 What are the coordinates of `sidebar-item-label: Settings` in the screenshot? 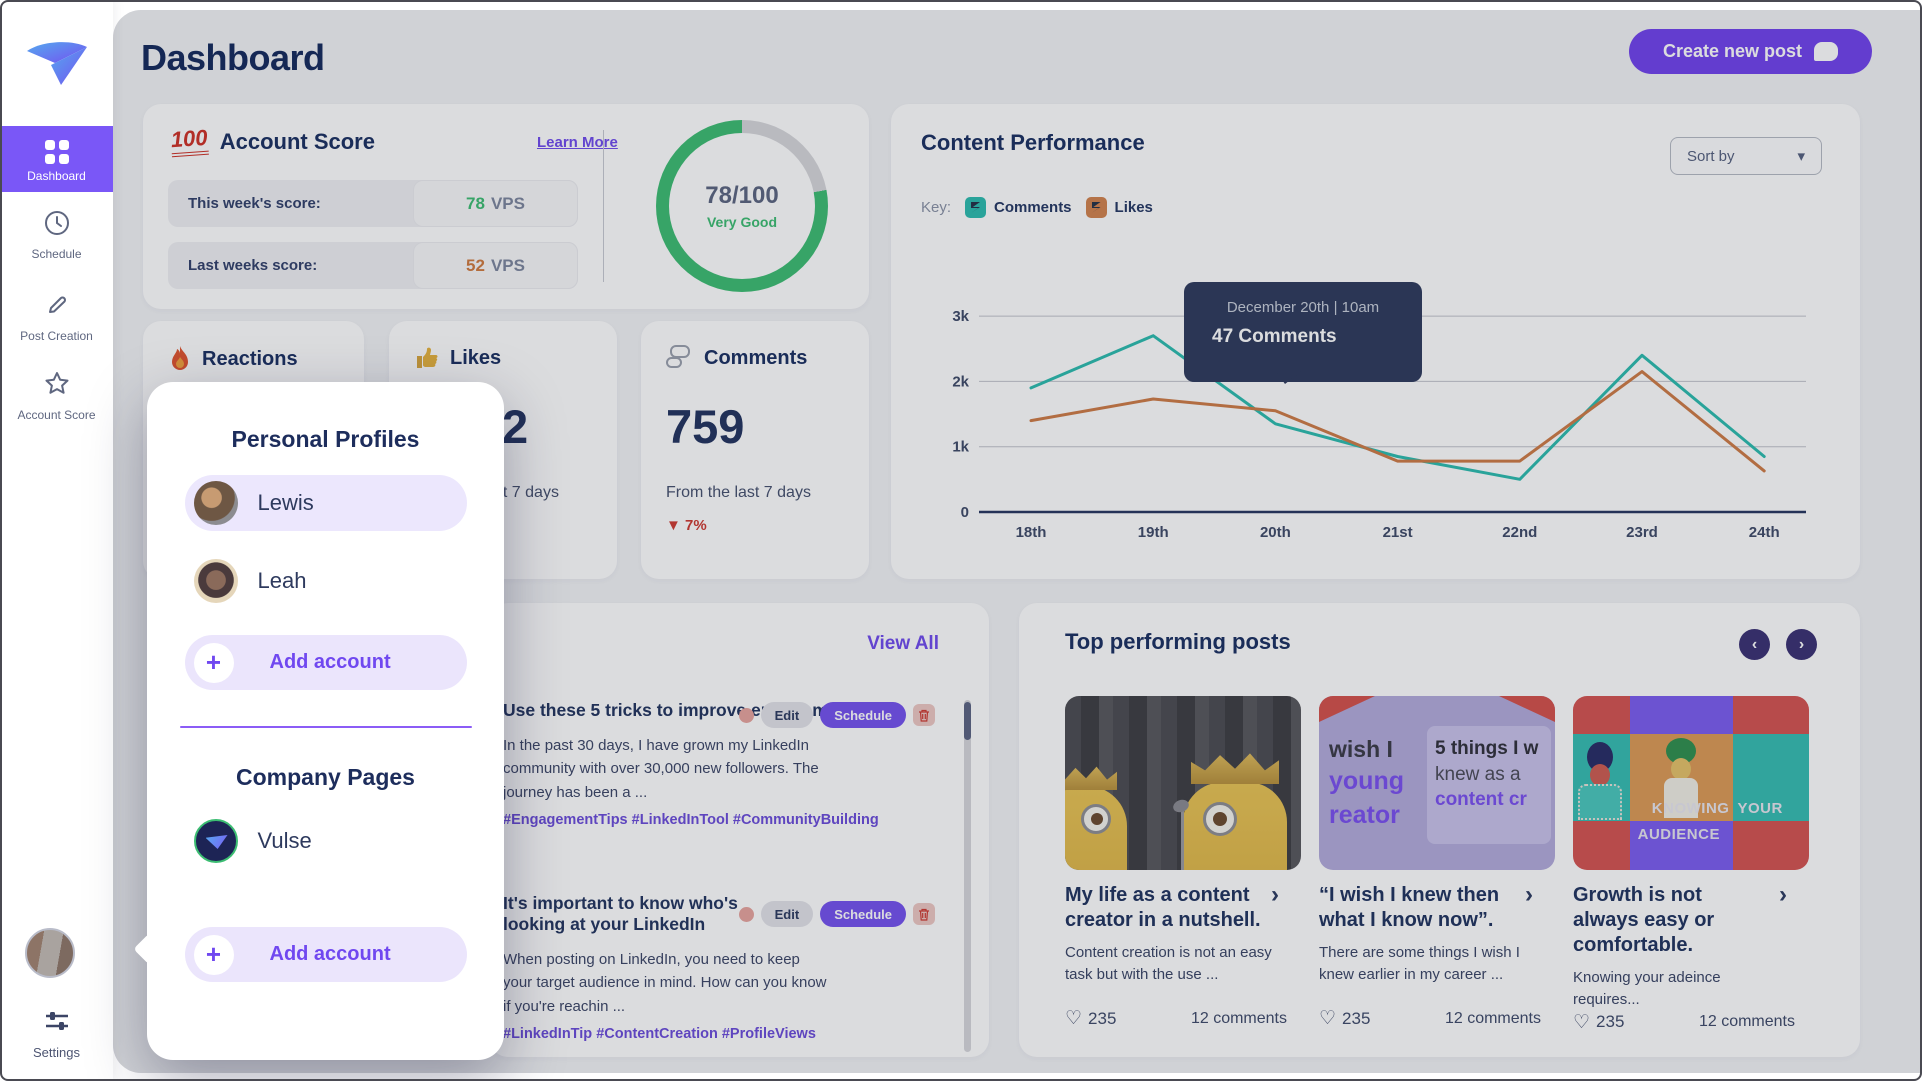 It's located at (56, 1052).